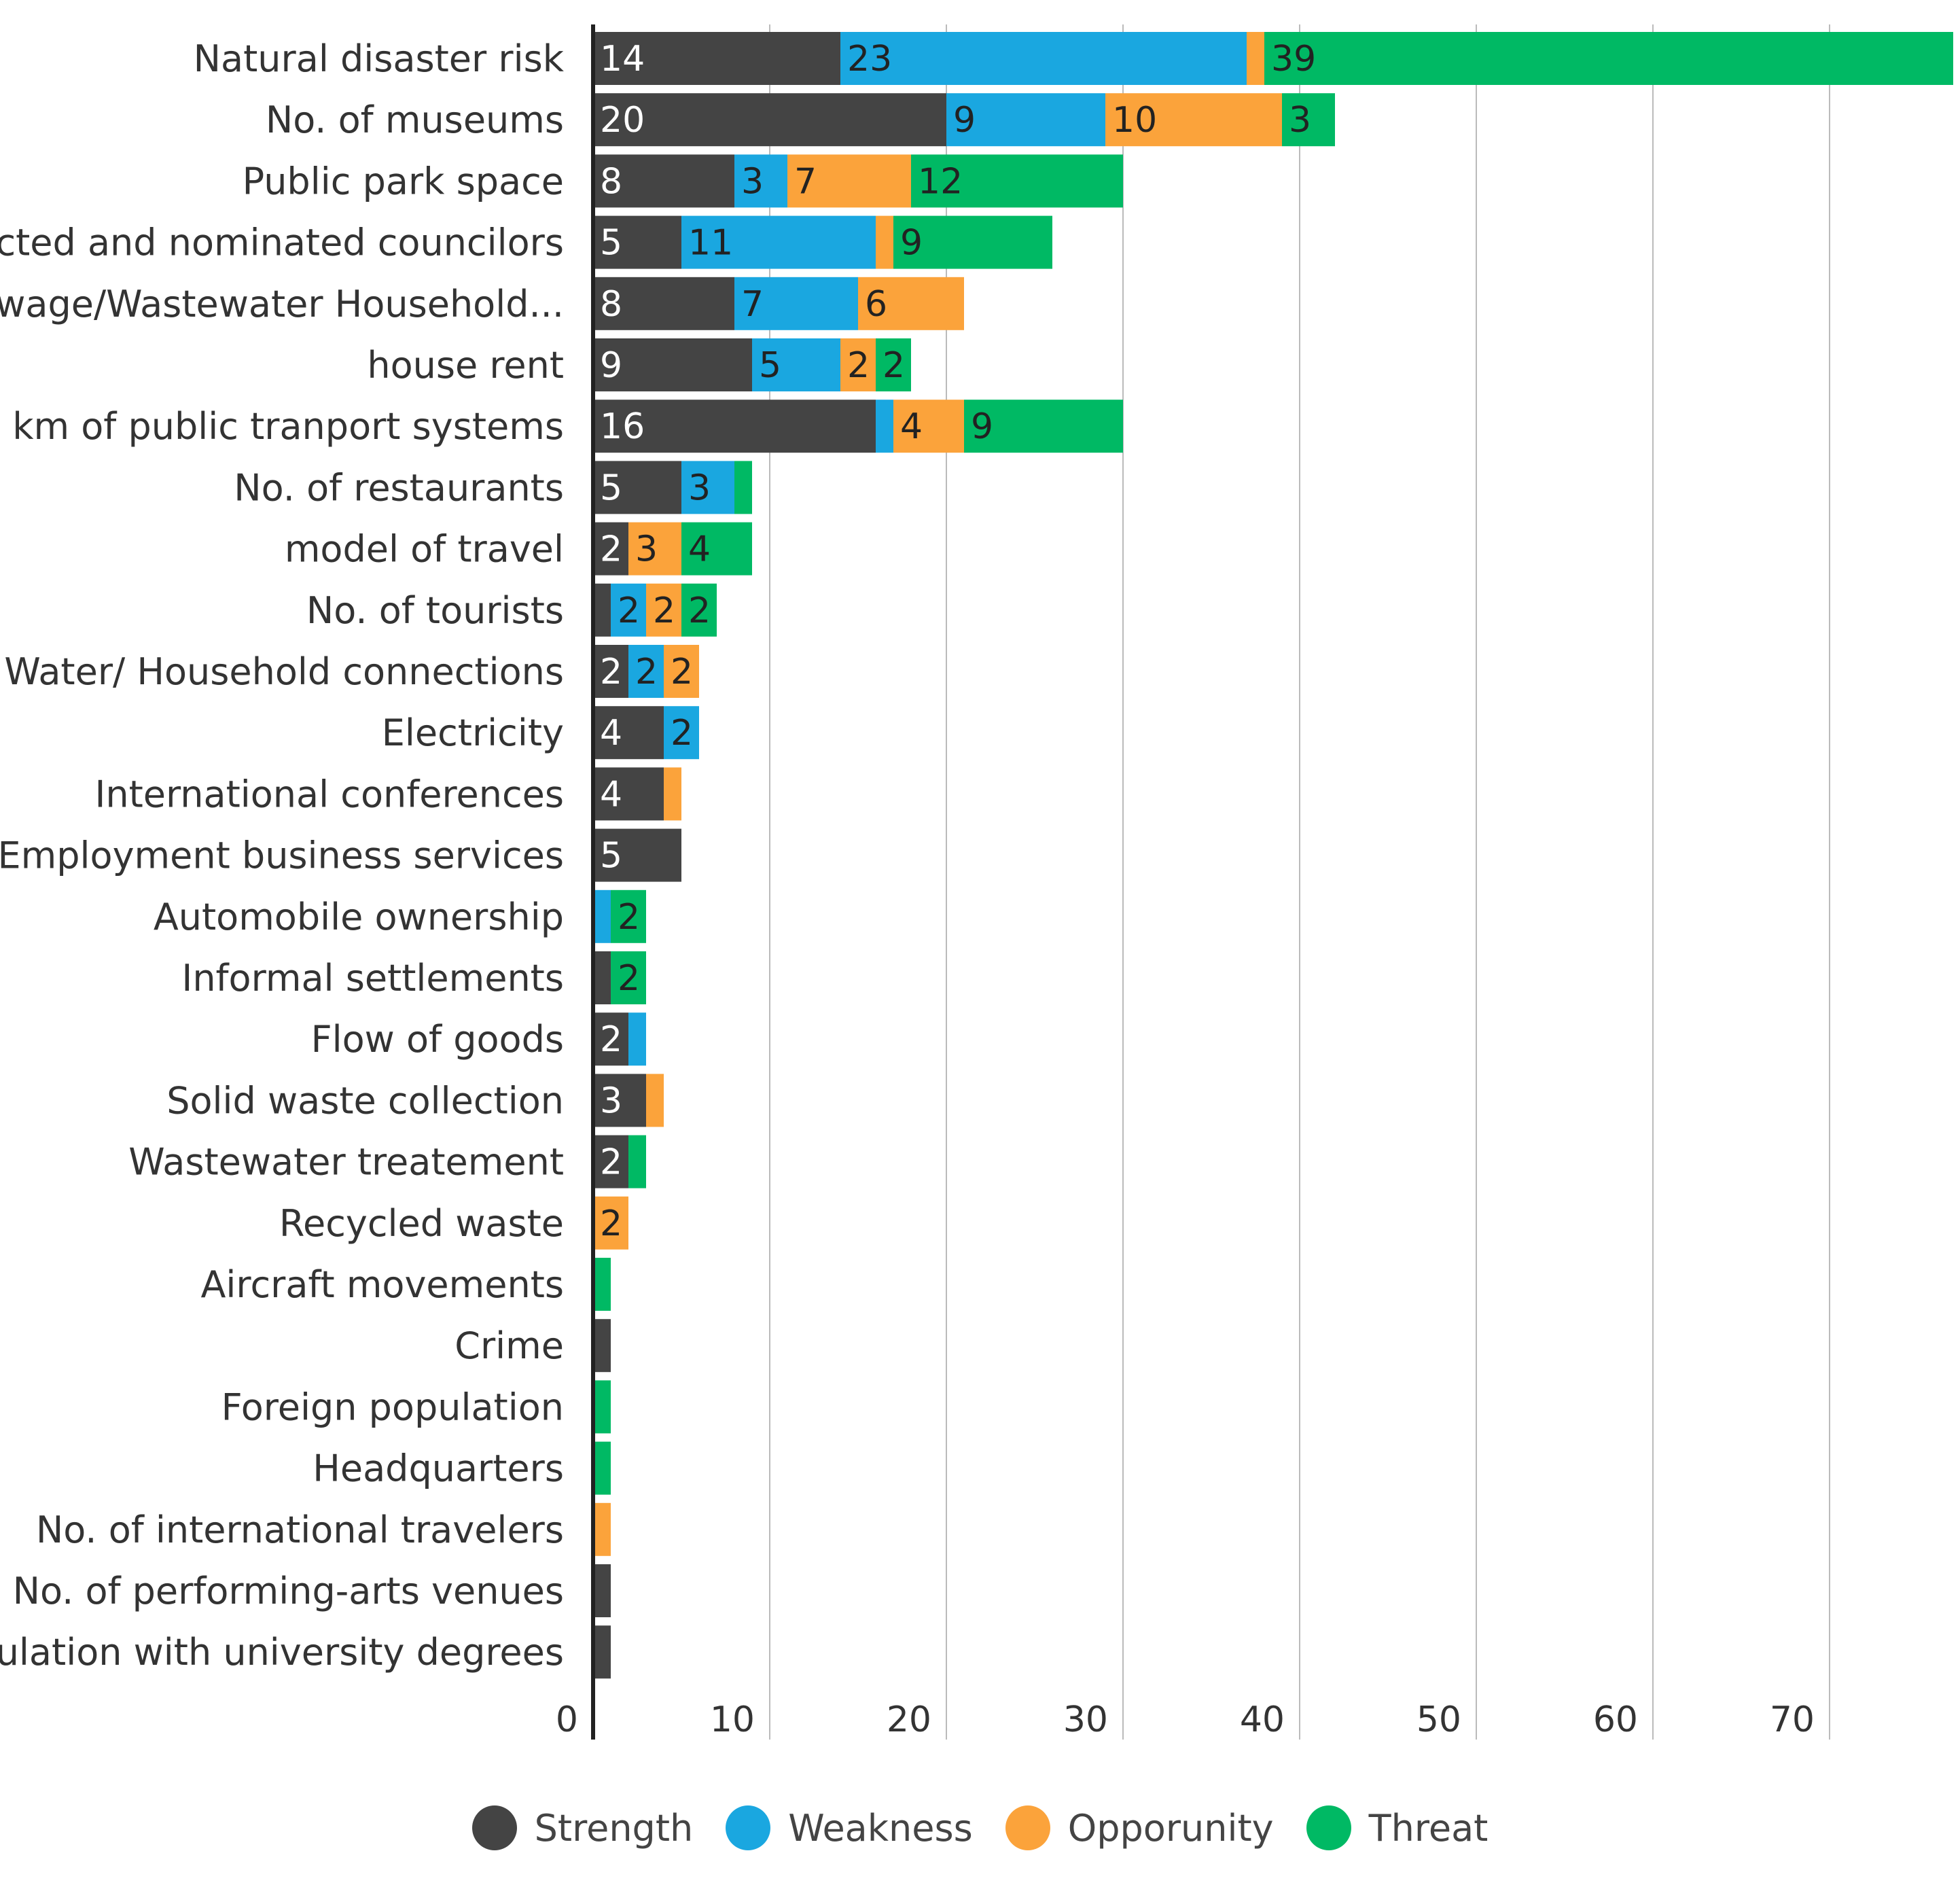  Describe the element at coordinates (928, 426) in the screenshot. I see `bar-opporunity-km-of-public-tranport-systems` at that location.